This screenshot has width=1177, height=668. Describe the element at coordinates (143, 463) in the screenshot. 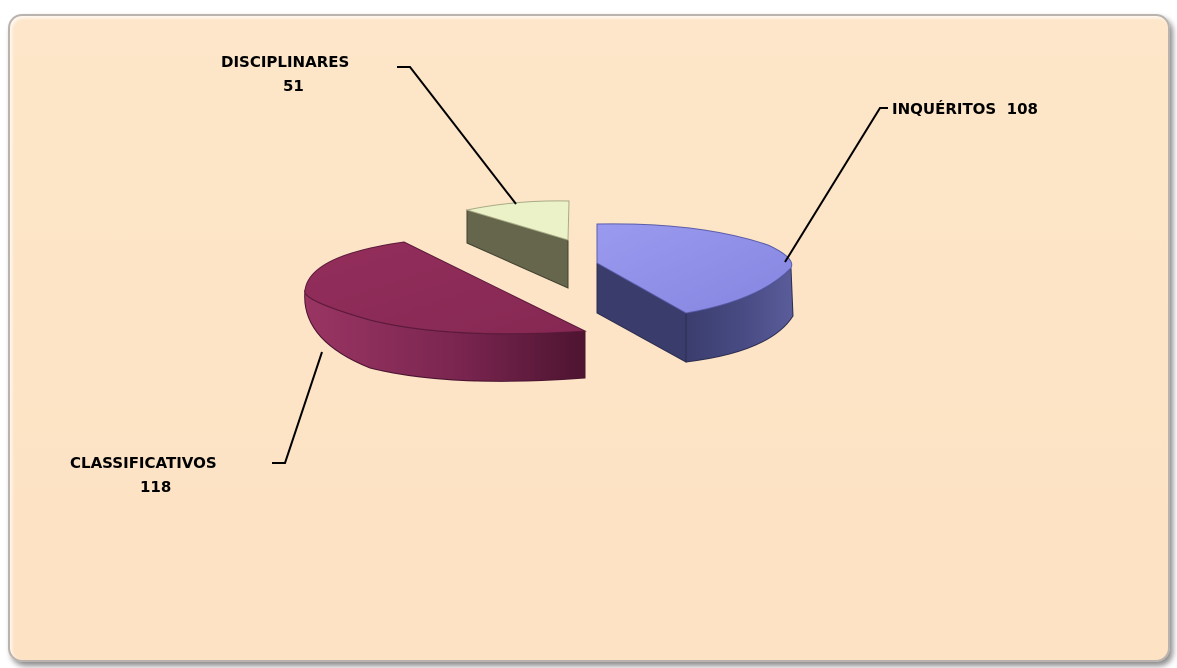

I see `label-classificativos: CLASSIFICATIVOS` at that location.